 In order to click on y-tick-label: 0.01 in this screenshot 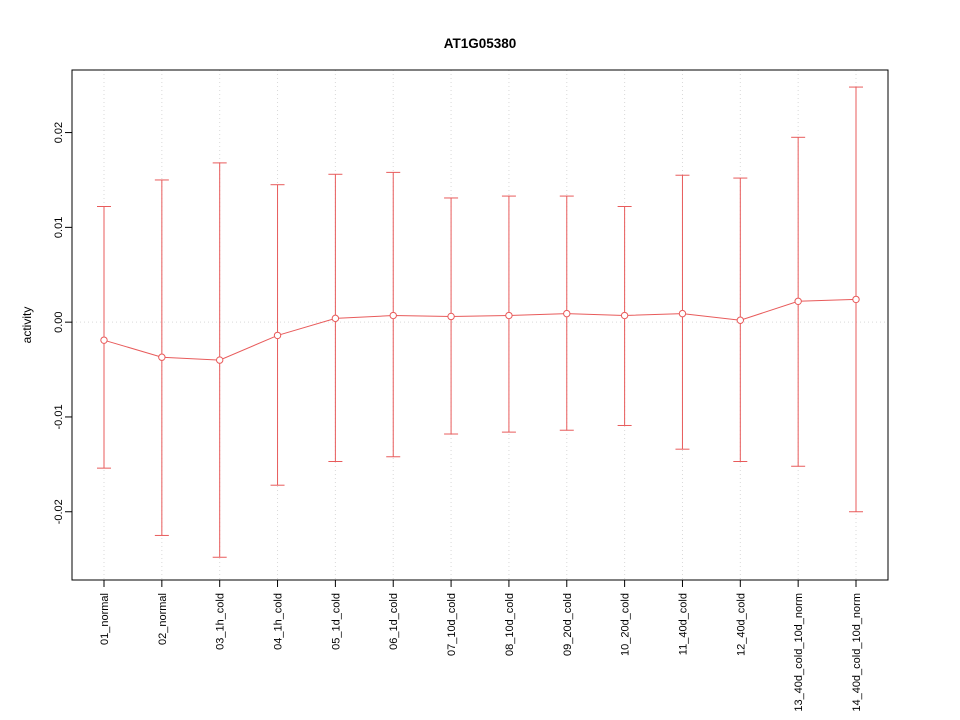, I will do `click(59, 227)`.